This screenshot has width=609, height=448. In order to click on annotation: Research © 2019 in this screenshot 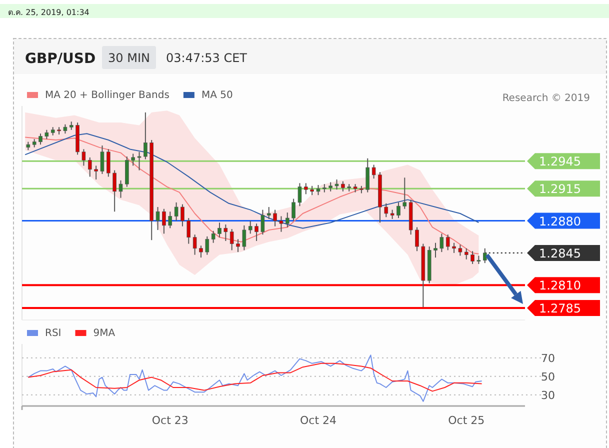, I will do `click(546, 98)`.